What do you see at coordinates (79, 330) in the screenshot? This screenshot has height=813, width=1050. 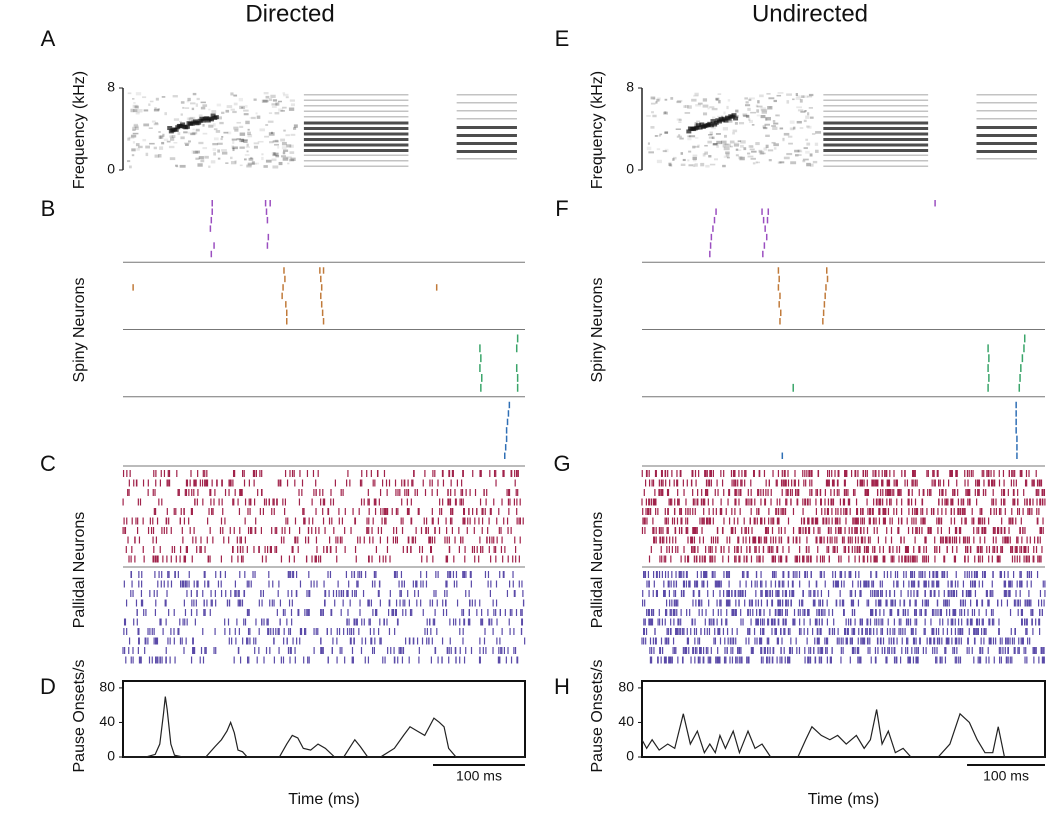 I see `y-axis-label: Spiny Neurons` at bounding box center [79, 330].